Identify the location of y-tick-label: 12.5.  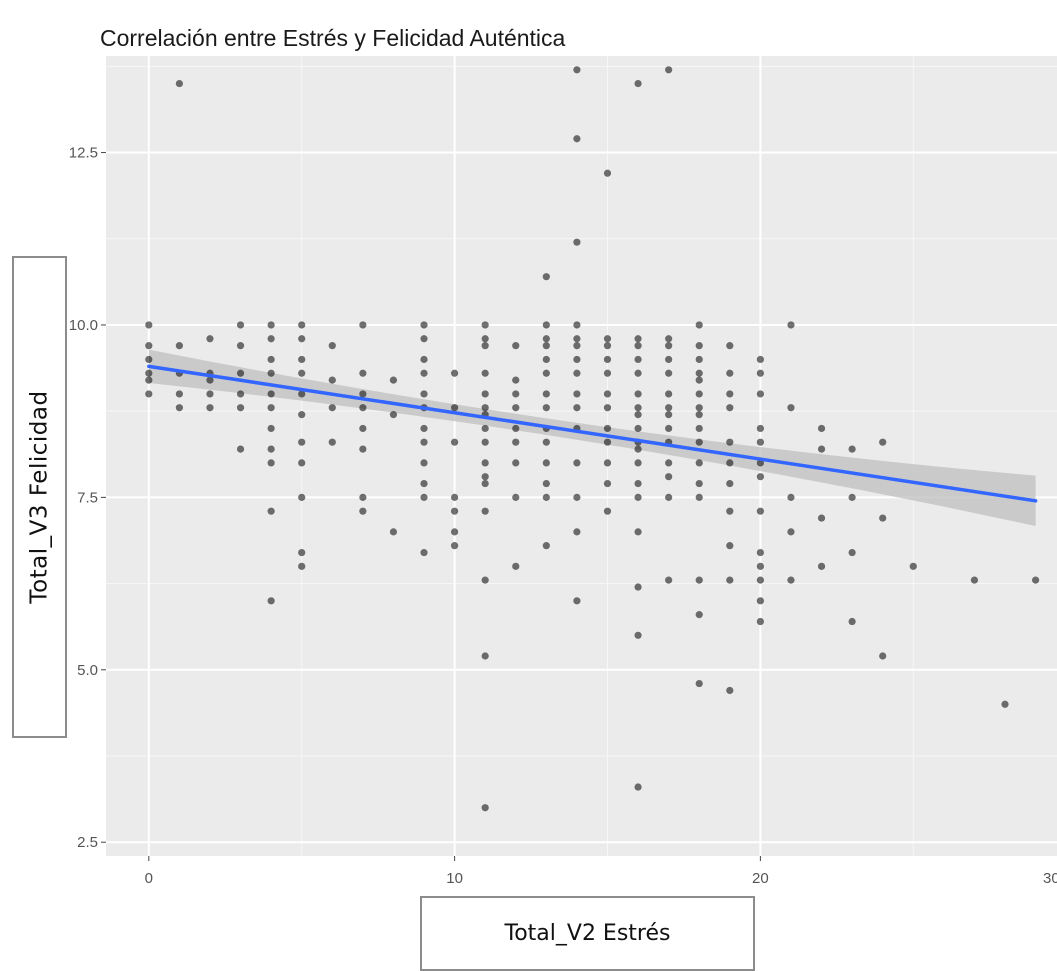
(83, 153).